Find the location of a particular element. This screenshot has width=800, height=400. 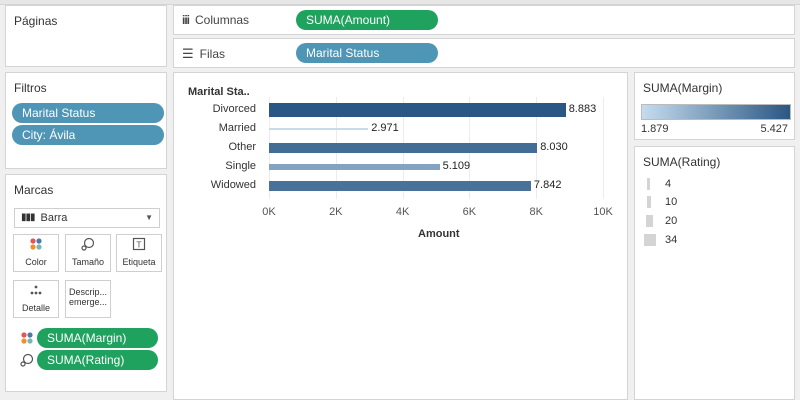

x-tick-label: 0K is located at coordinates (269, 212).